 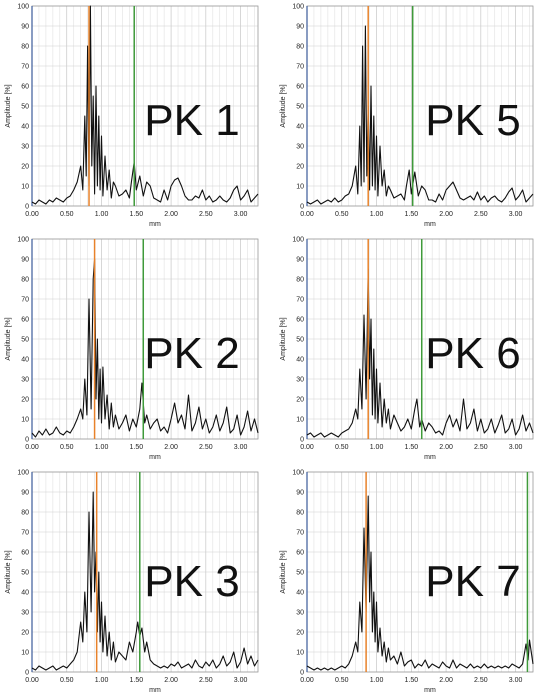 What do you see at coordinates (472, 120) in the screenshot?
I see `panel-label: PK 5` at bounding box center [472, 120].